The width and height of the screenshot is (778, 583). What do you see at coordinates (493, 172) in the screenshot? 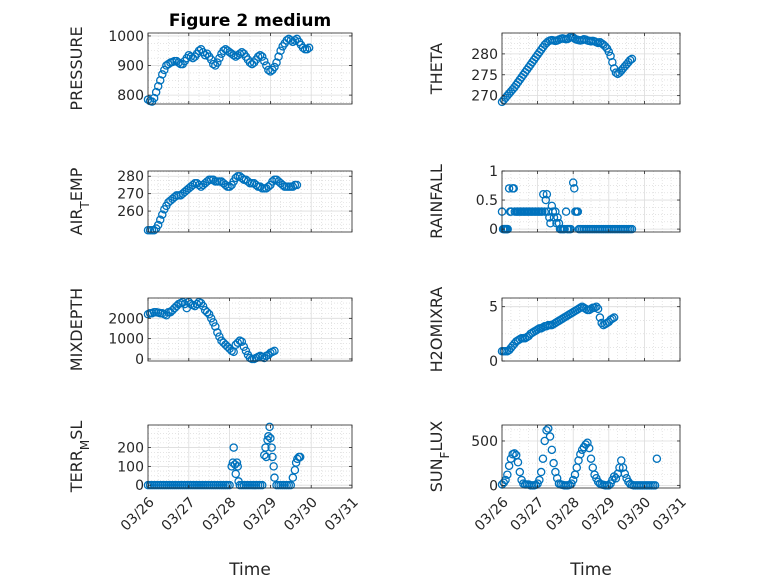
I see `y-tick-label: 1` at bounding box center [493, 172].